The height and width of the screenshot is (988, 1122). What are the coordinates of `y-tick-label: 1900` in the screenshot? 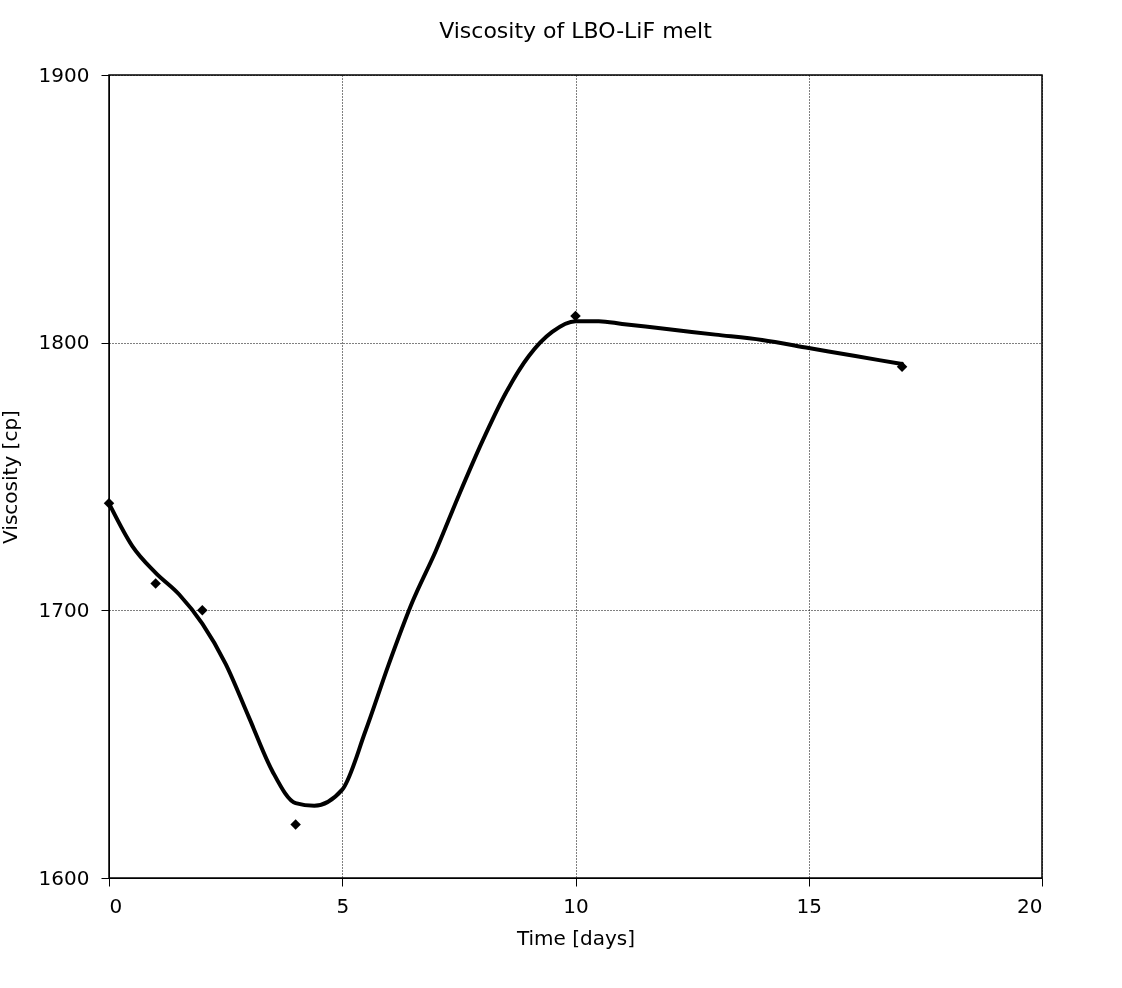 It's located at (64, 74).